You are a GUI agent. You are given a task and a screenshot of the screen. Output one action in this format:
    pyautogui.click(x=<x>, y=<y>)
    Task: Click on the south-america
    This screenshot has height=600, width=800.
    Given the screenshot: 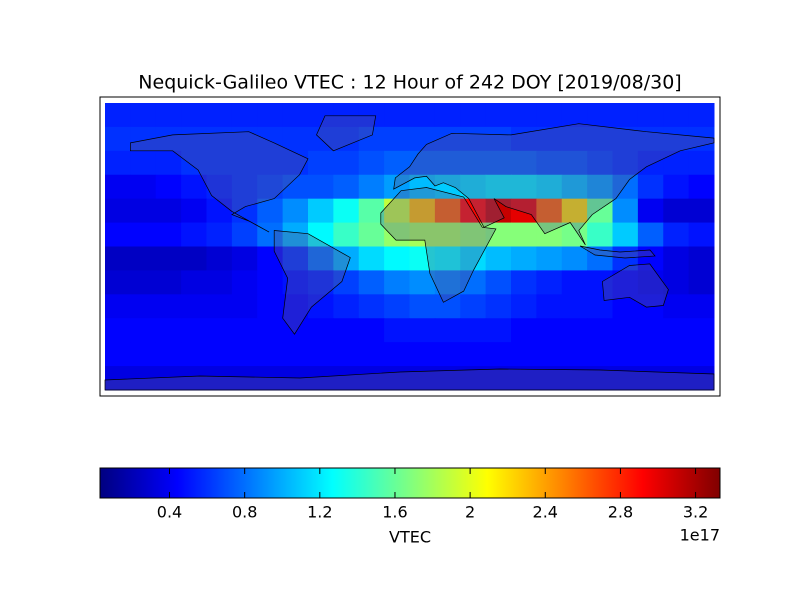 What is the action you would take?
    pyautogui.click(x=312, y=282)
    